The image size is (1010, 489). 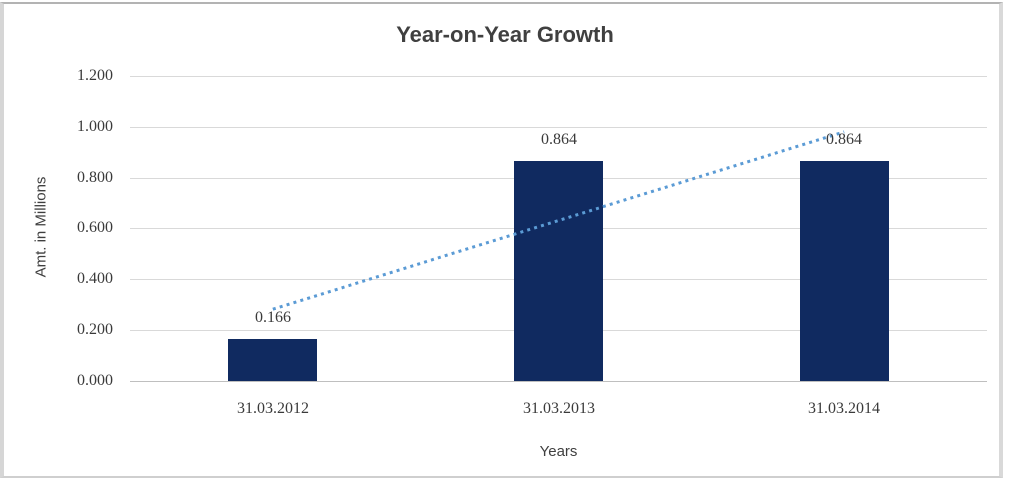 I want to click on y-tick-label: 0.400, so click(x=95, y=278).